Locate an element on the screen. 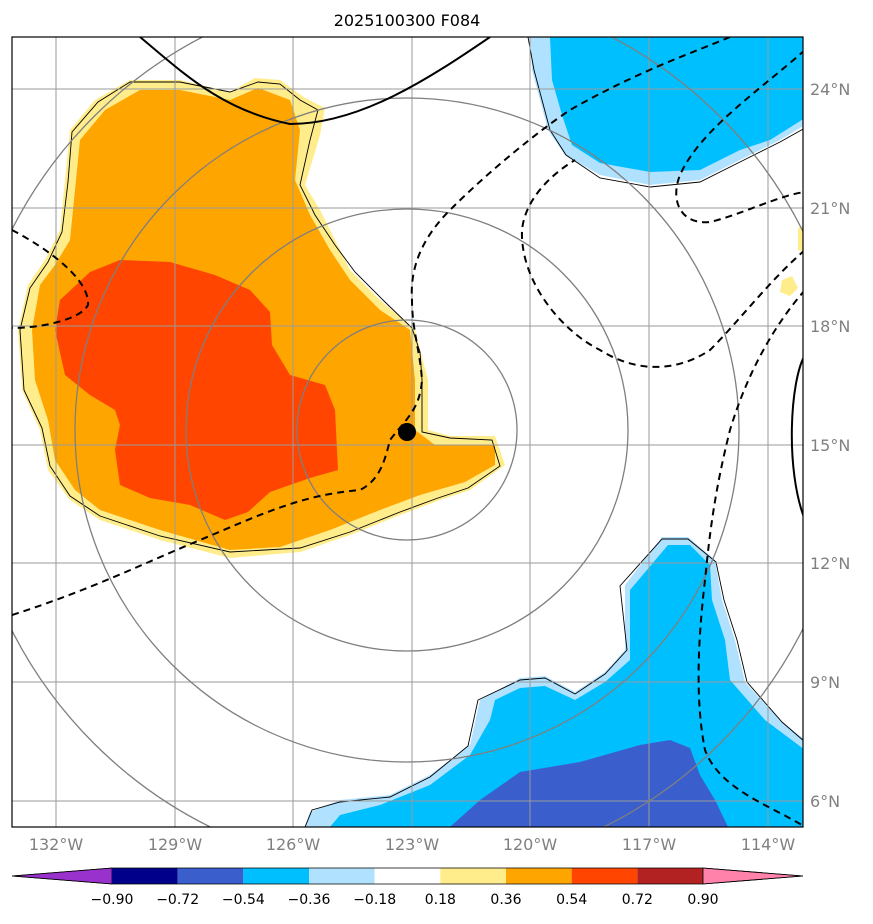 The image size is (873, 924). lat-label: 6°N is located at coordinates (825, 801).